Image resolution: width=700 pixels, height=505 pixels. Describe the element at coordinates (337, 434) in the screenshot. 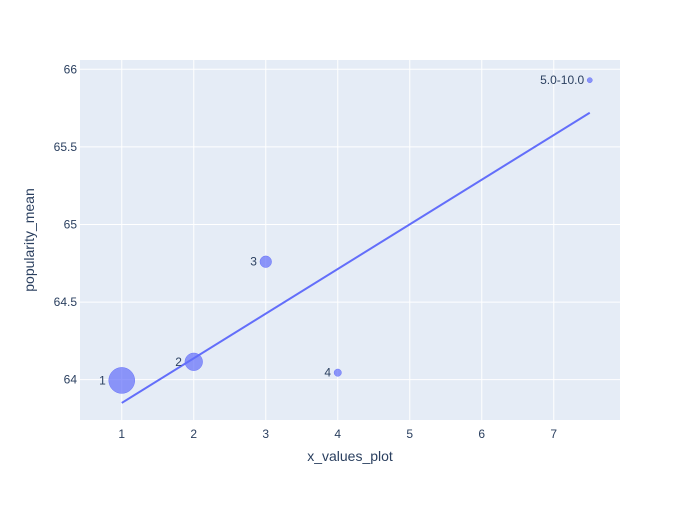

I see `x-tick-label: 4` at that location.